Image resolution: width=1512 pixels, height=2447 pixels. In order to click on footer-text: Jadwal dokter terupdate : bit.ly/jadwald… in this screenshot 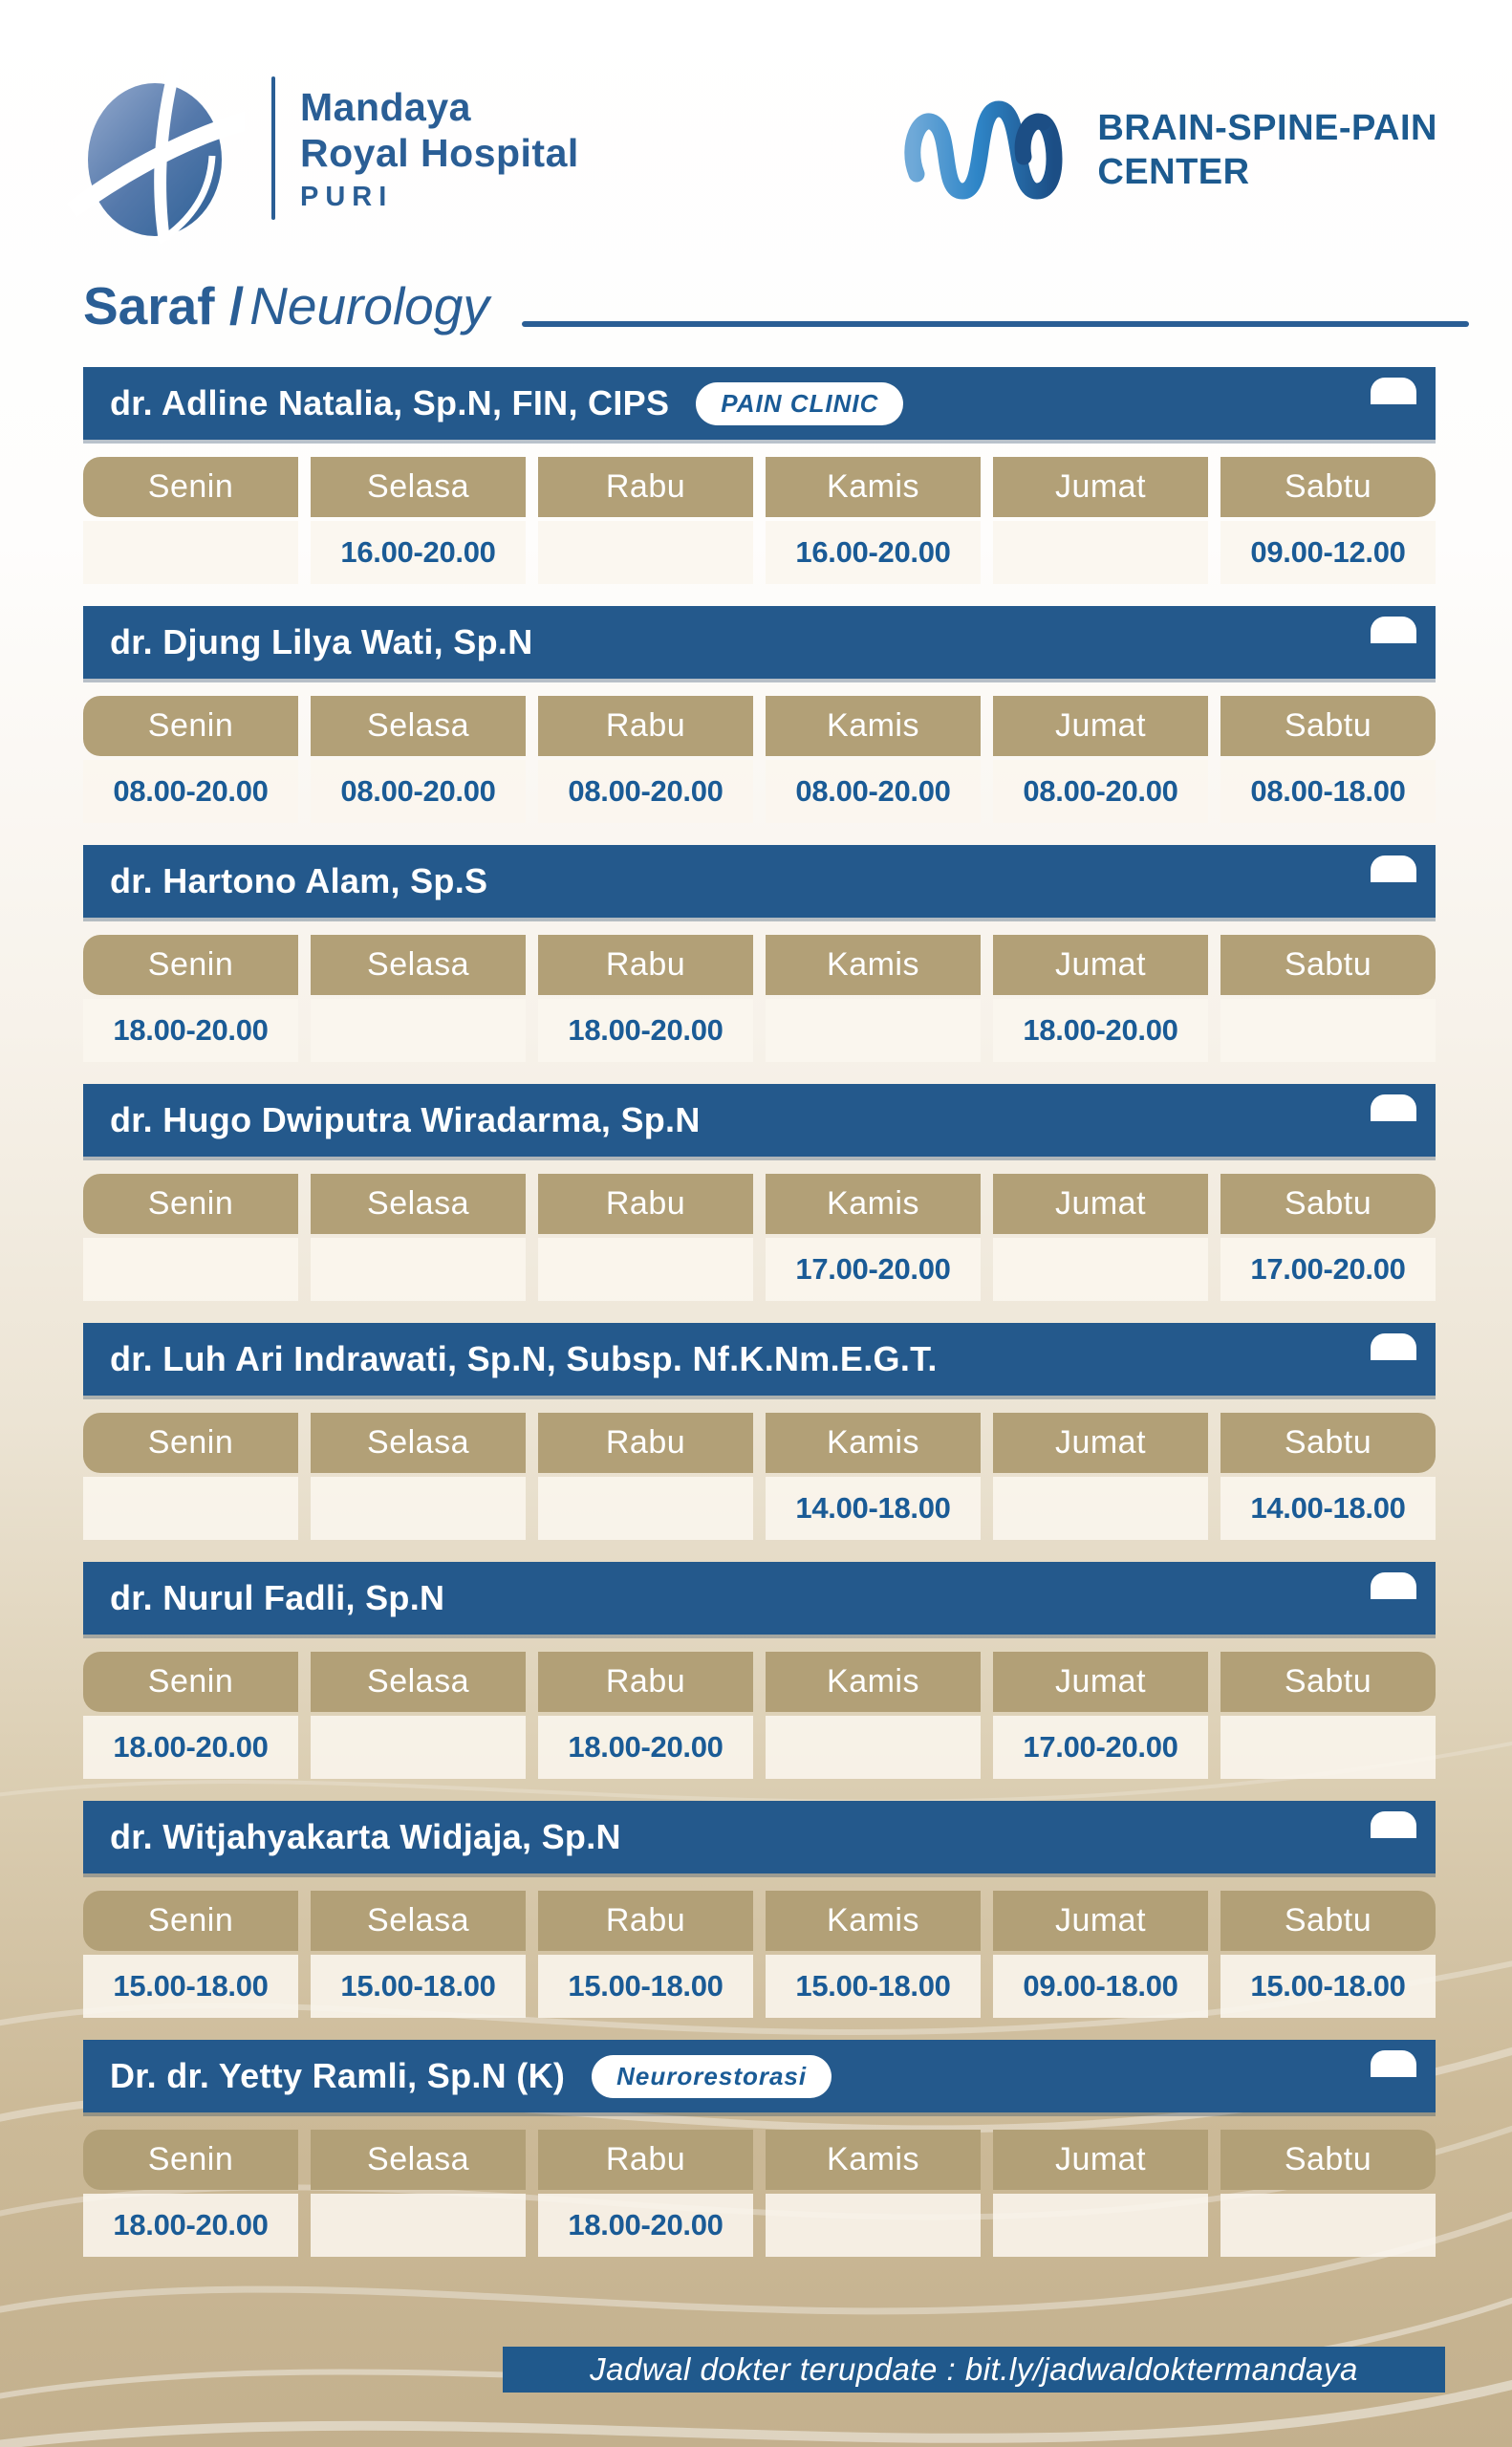, I will do `click(974, 2369)`.